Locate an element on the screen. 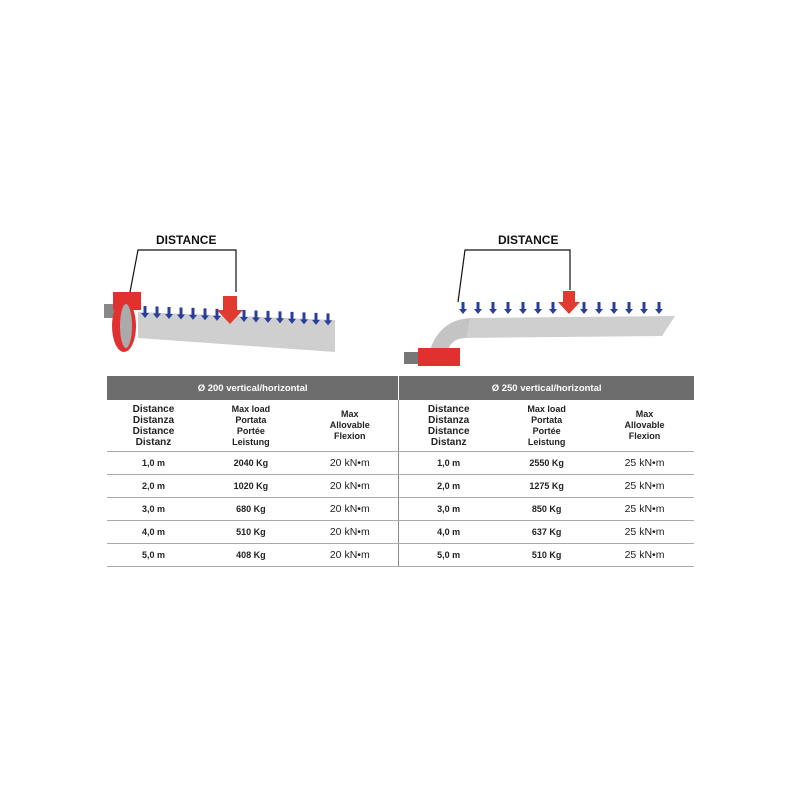 The width and height of the screenshot is (800, 800). table-row: 3,0 m 680 Kg 20 kN•m 3,0 m 850 Kg 25 kN•m is located at coordinates (400, 509).